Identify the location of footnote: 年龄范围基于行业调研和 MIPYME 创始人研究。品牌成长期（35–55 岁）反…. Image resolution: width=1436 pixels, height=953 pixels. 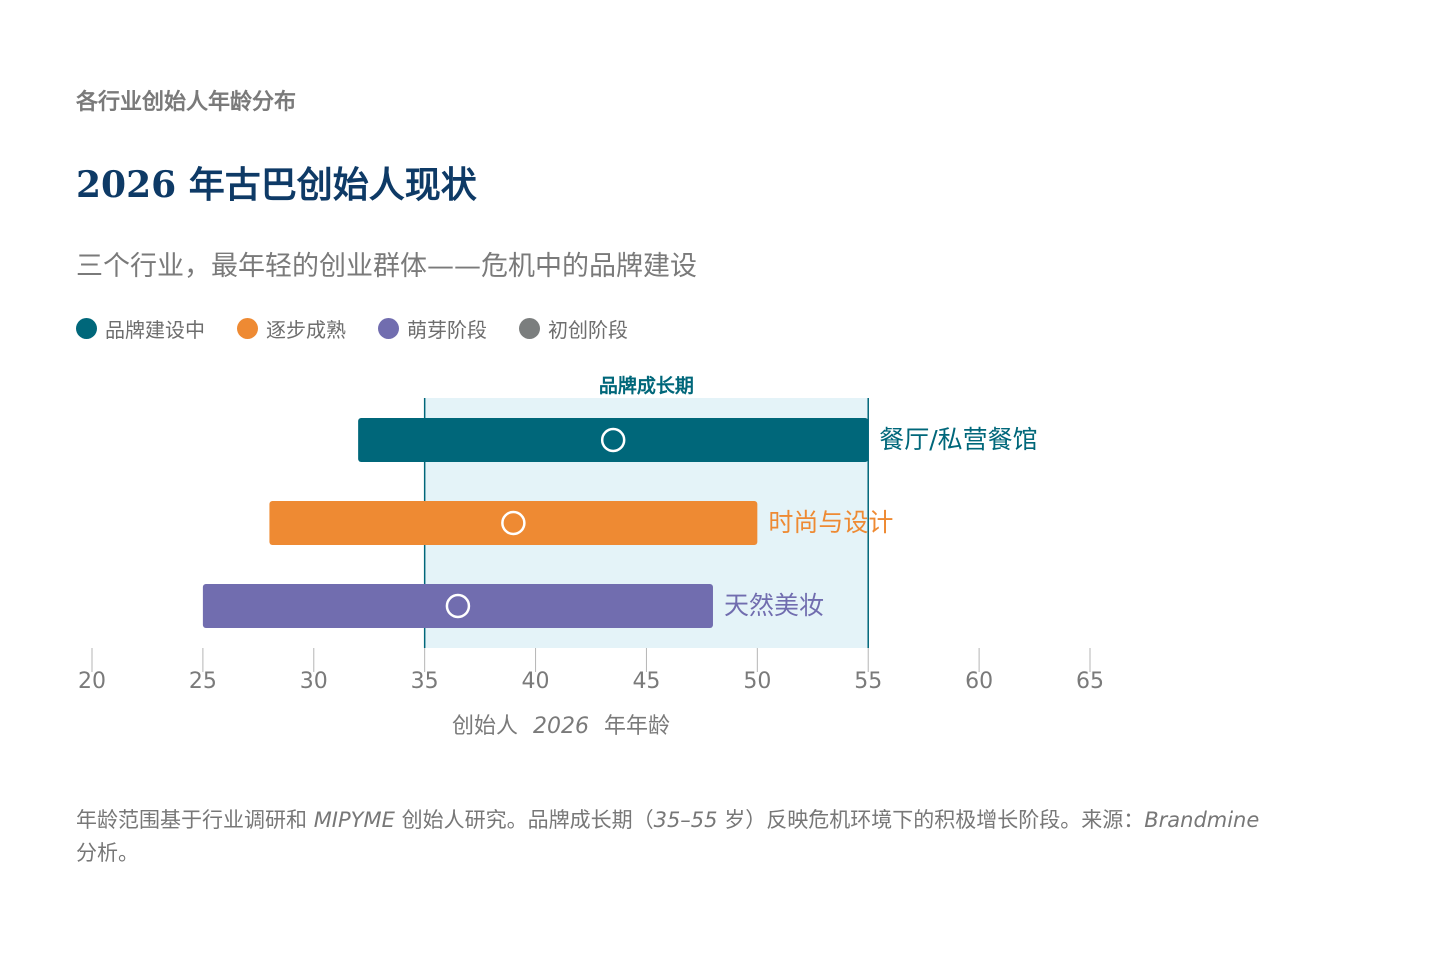
(676, 837).